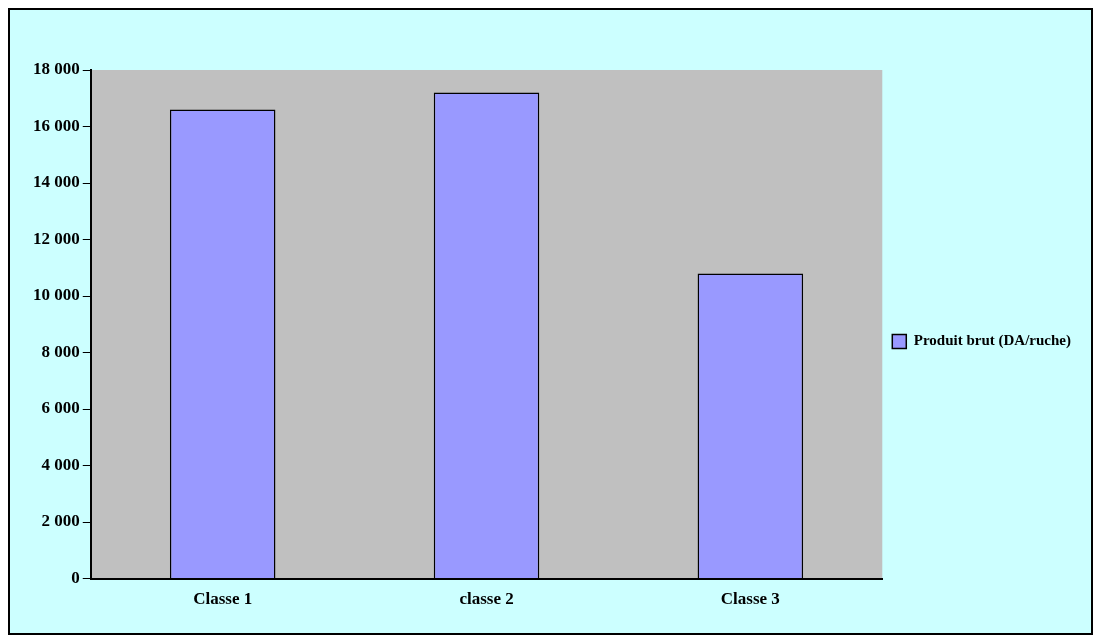 This screenshot has height=639, width=1097. Describe the element at coordinates (56, 182) in the screenshot. I see `y-tick-label: 14 000` at that location.